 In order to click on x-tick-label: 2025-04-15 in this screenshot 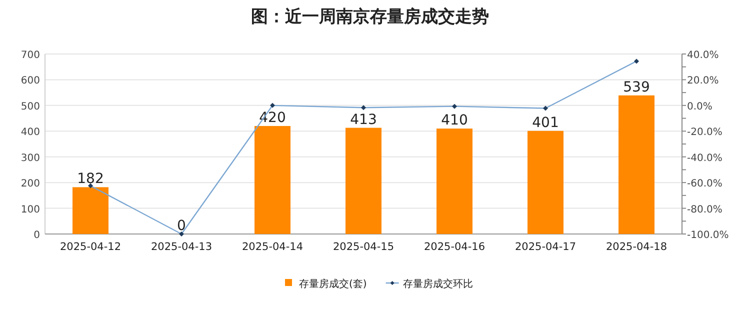, I will do `click(363, 247)`.